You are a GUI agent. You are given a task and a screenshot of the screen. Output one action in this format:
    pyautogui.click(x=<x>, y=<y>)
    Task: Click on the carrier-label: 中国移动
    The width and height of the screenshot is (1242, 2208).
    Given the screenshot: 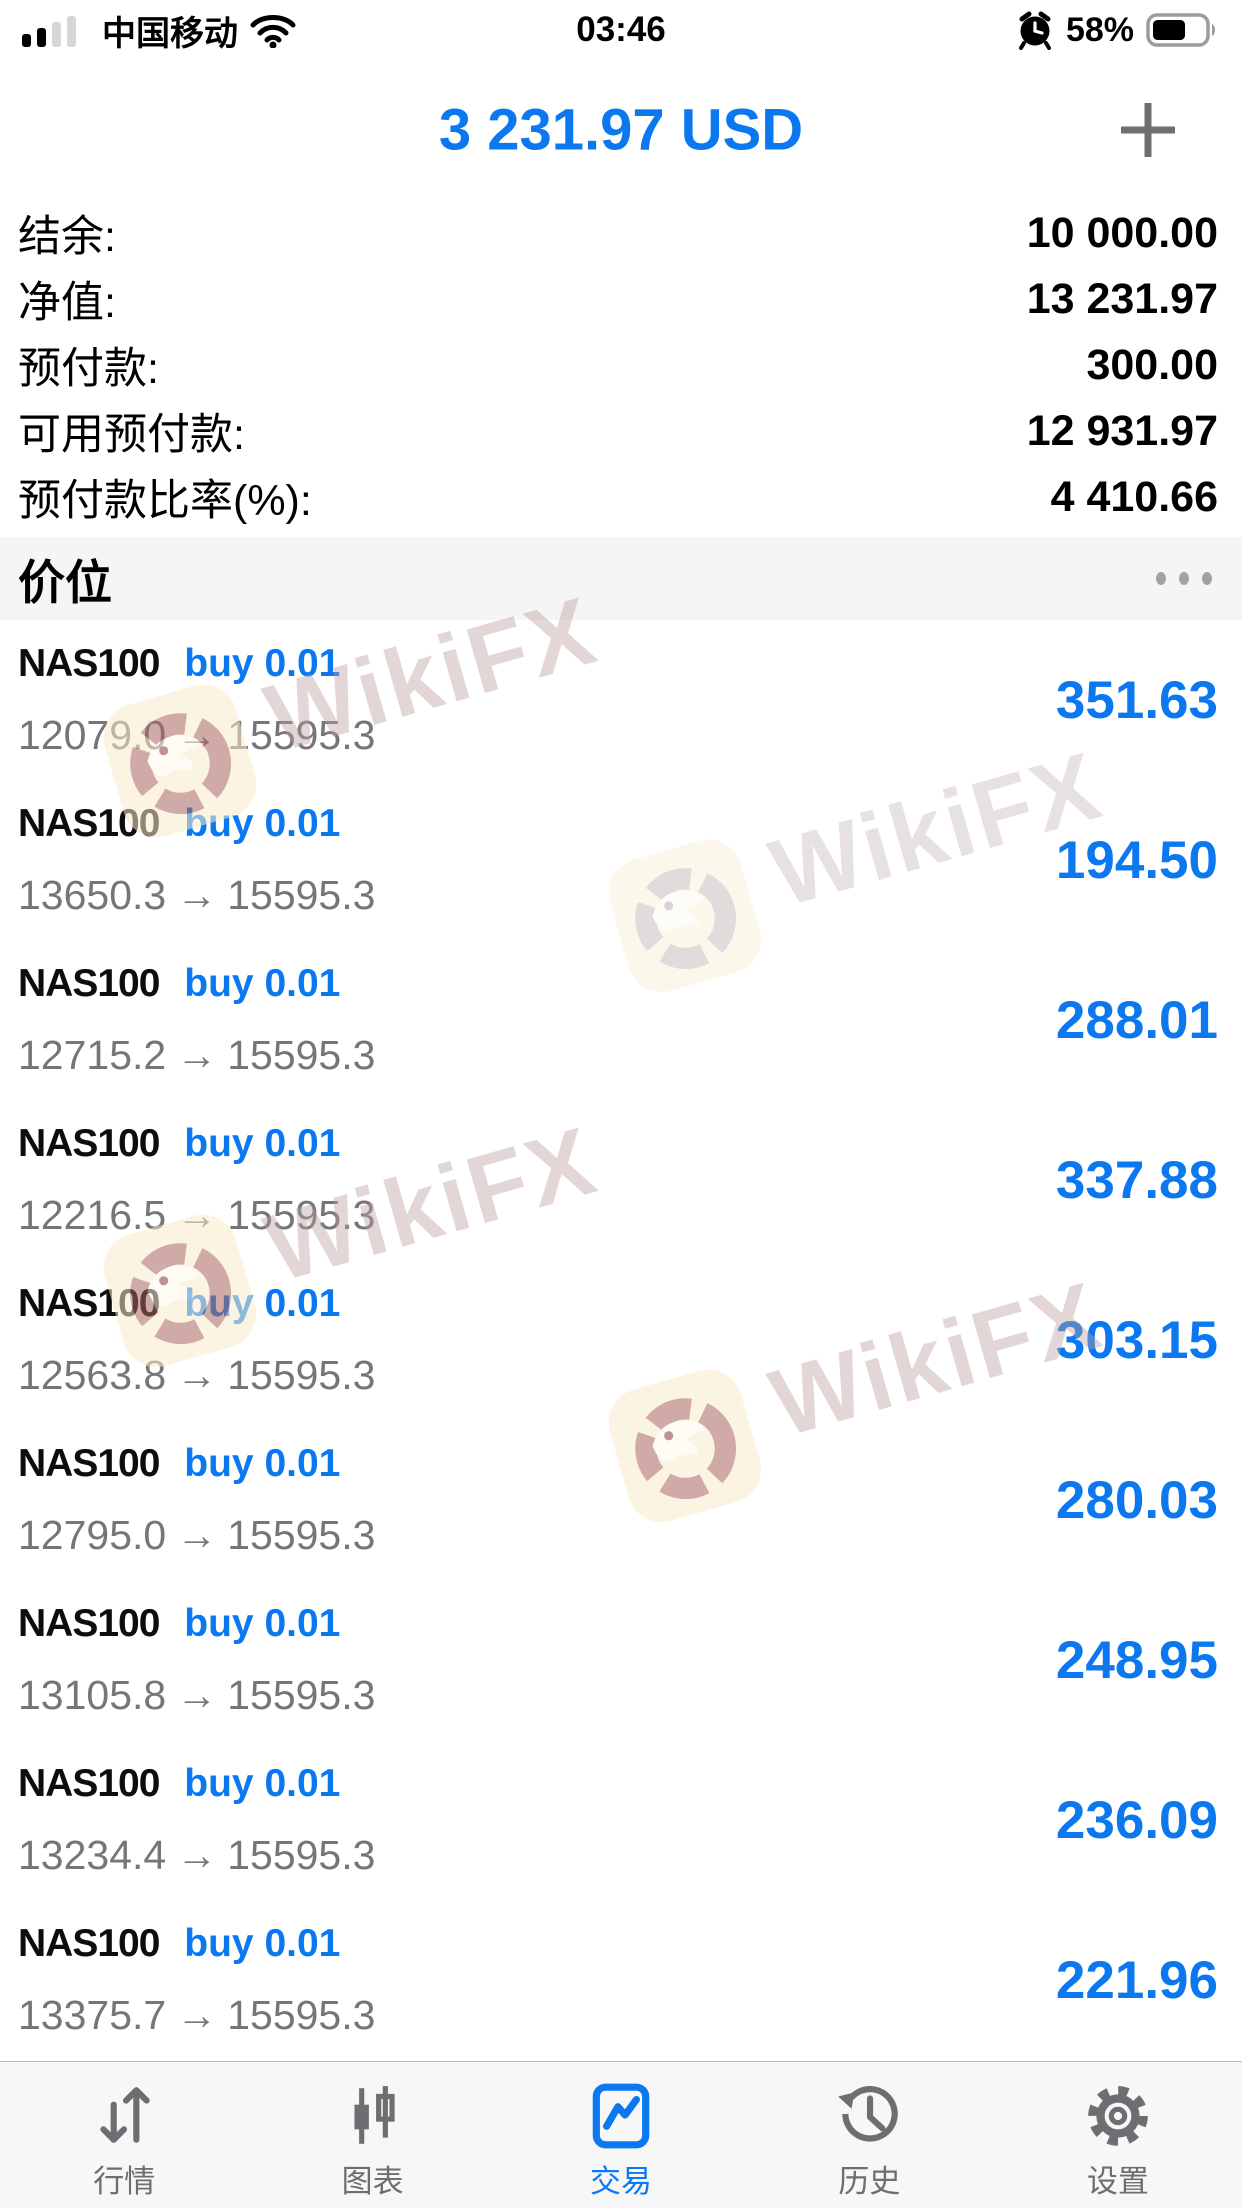 What is the action you would take?
    pyautogui.click(x=170, y=33)
    